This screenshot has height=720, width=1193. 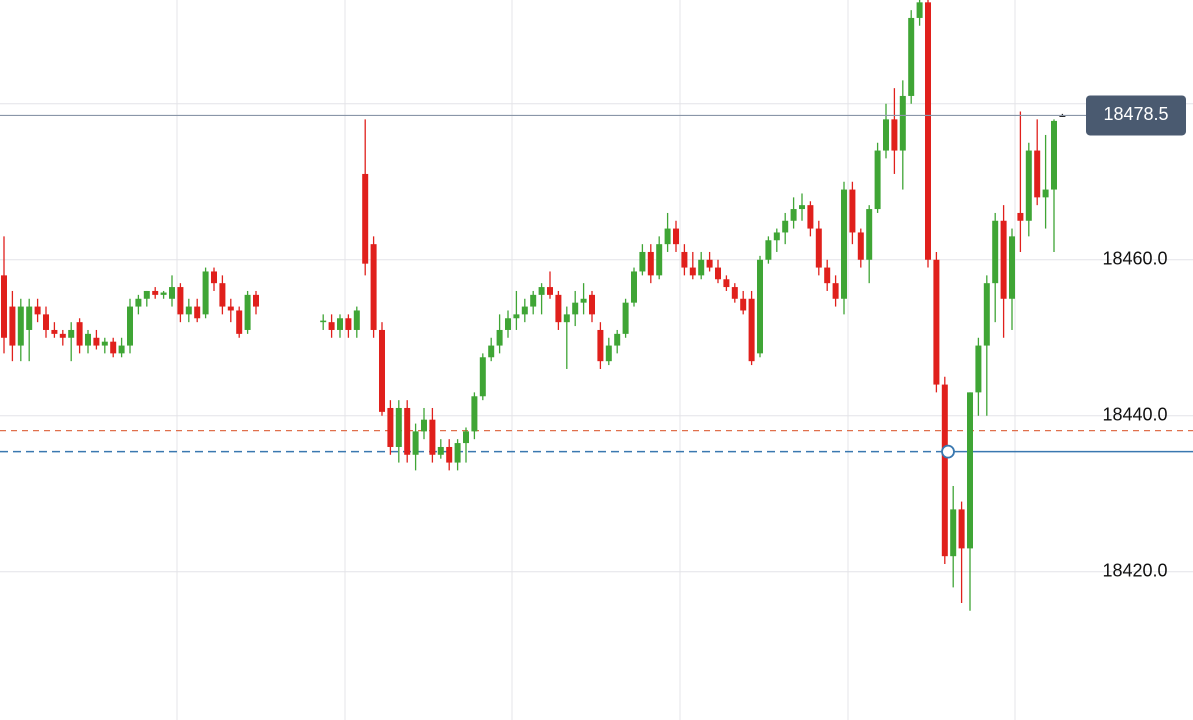 What do you see at coordinates (1136, 115) in the screenshot?
I see `last-price-tag` at bounding box center [1136, 115].